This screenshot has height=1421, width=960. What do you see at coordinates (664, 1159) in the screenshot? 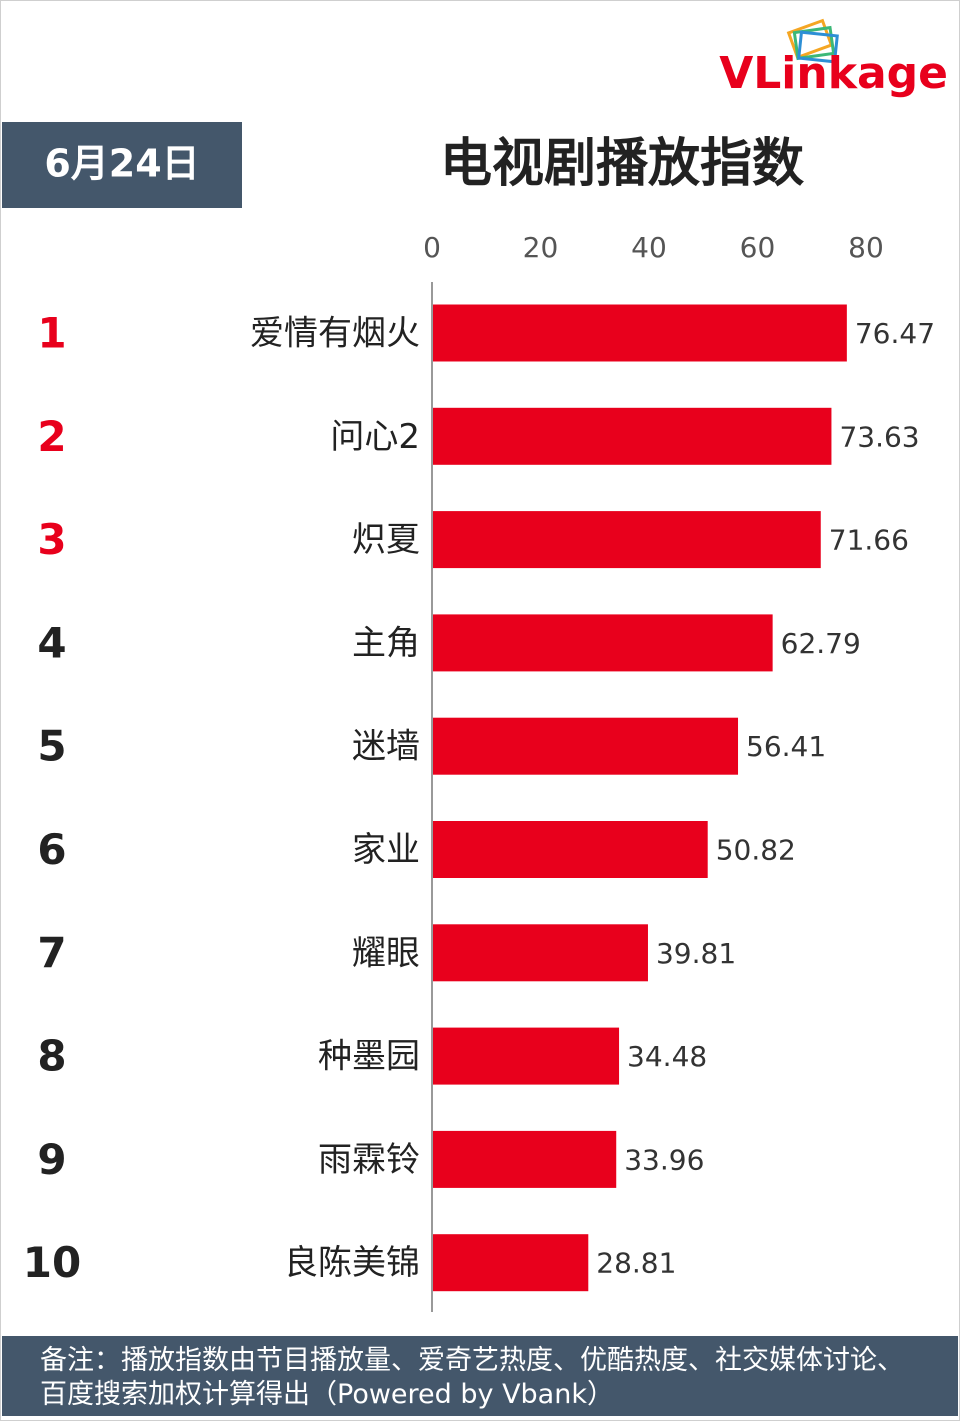
I see `value-label: 33.96` at bounding box center [664, 1159].